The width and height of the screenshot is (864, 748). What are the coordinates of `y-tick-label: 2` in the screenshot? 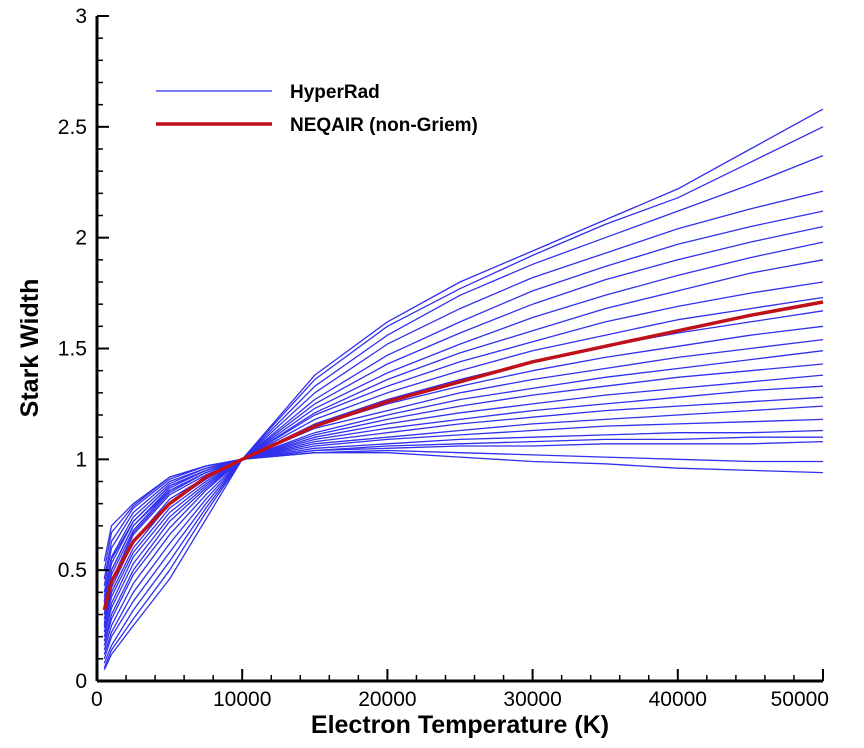 It's located at (81, 238).